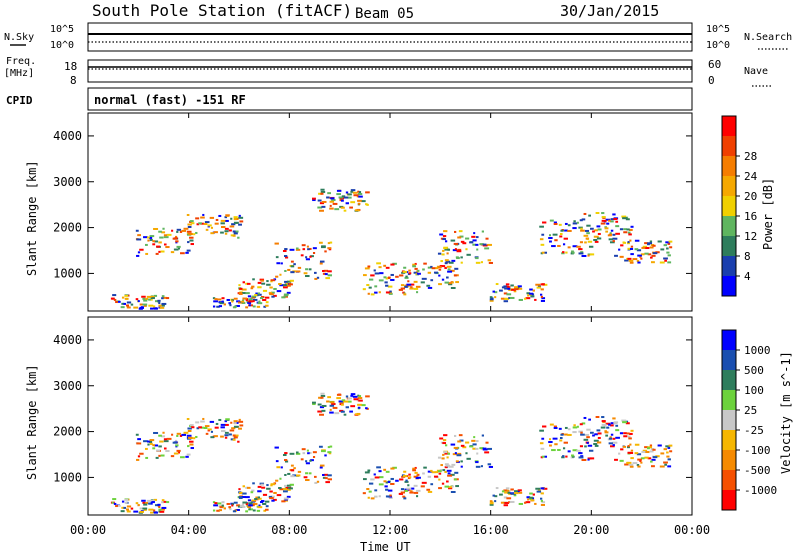 This screenshot has height=554, width=800. Describe the element at coordinates (729, 480) in the screenshot. I see `colorbar-segment` at that location.